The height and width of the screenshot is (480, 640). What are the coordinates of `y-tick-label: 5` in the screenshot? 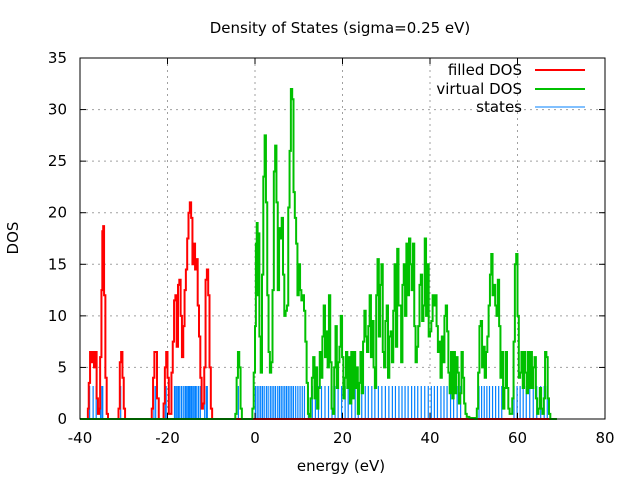 It's located at (62, 367).